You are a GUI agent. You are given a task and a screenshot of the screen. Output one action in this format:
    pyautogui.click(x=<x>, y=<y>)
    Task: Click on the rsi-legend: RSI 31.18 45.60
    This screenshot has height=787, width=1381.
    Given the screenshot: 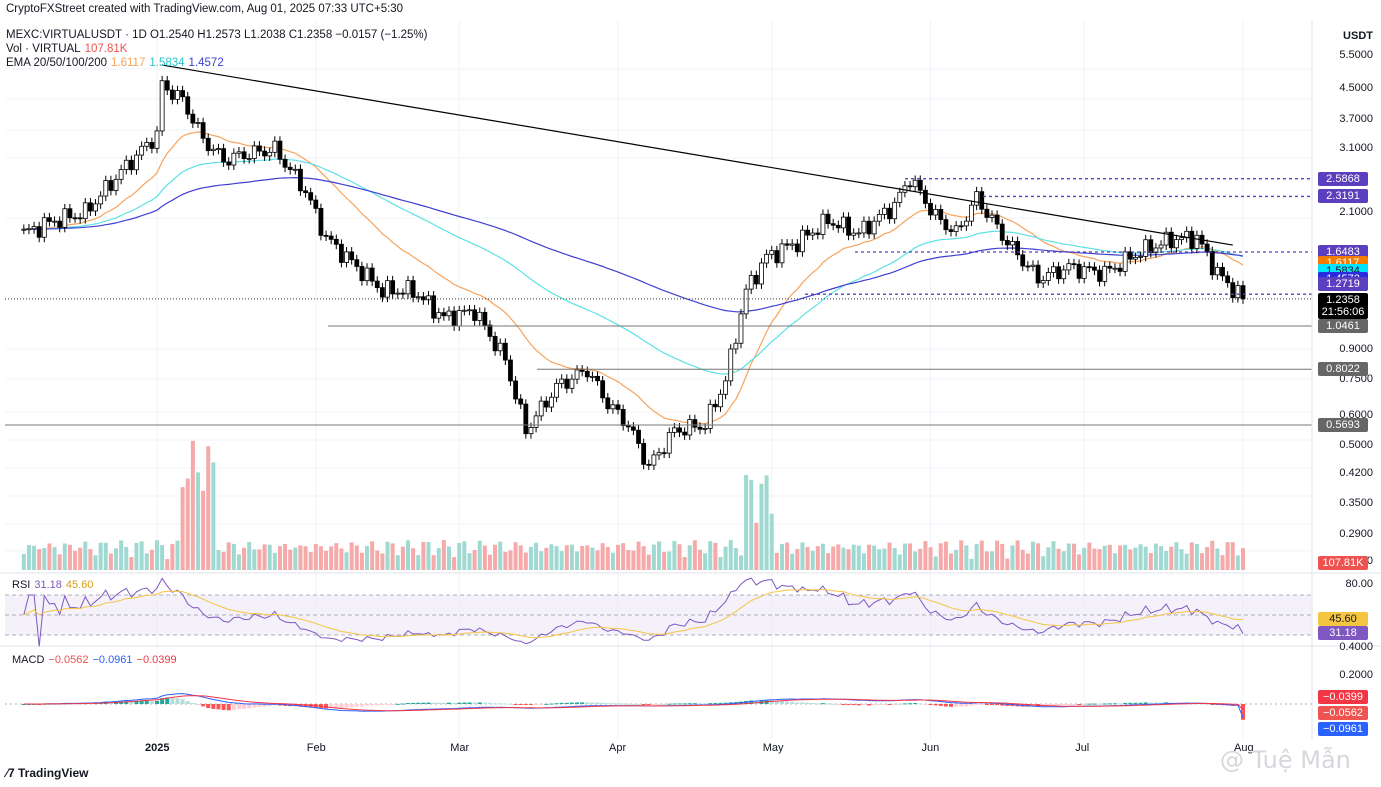 What is the action you would take?
    pyautogui.click(x=54, y=585)
    